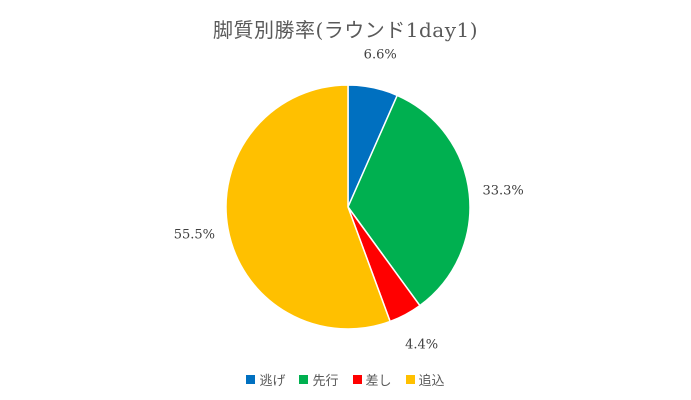  What do you see at coordinates (502, 190) in the screenshot?
I see `data-label-先行: 33.3%` at bounding box center [502, 190].